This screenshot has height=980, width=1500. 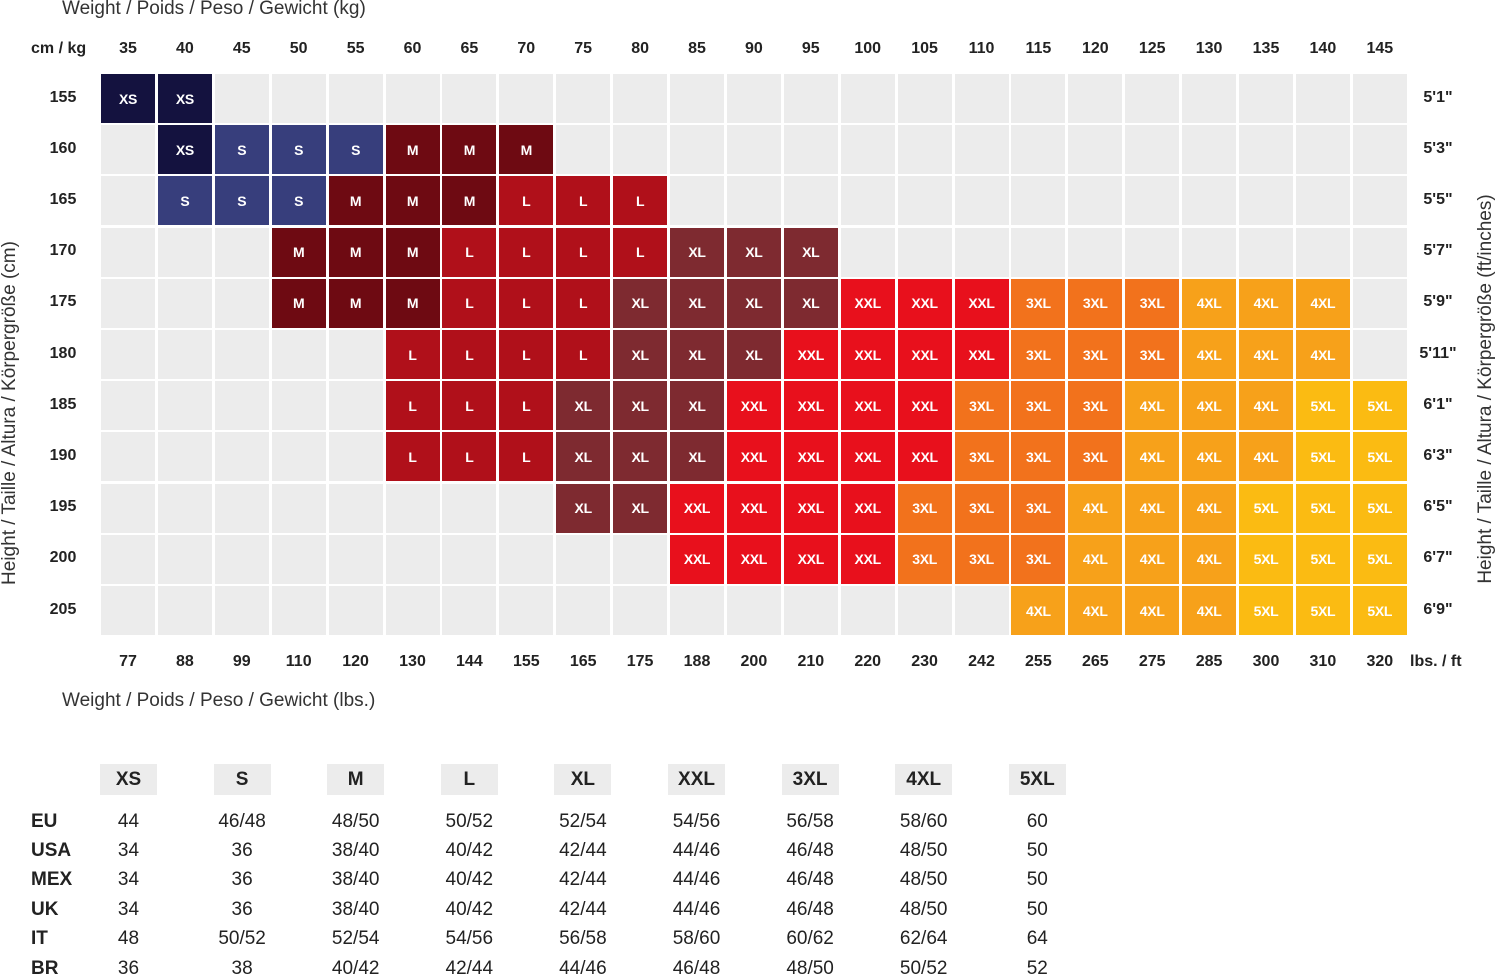 I want to click on y-tick-ft: 6'1", so click(x=1438, y=404).